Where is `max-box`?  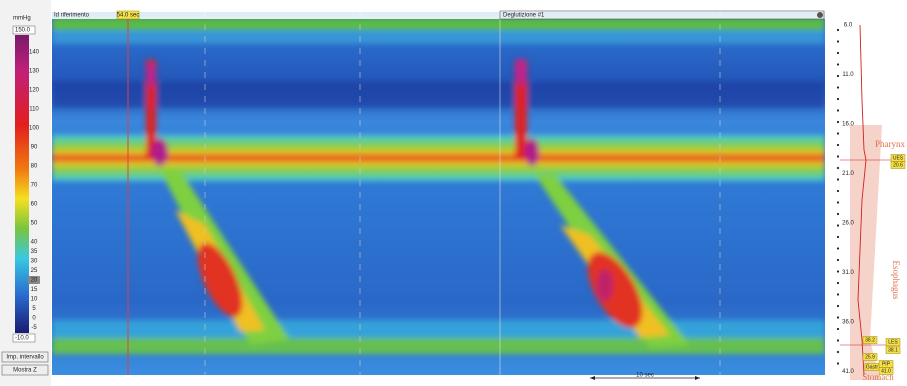 max-box is located at coordinates (24, 30).